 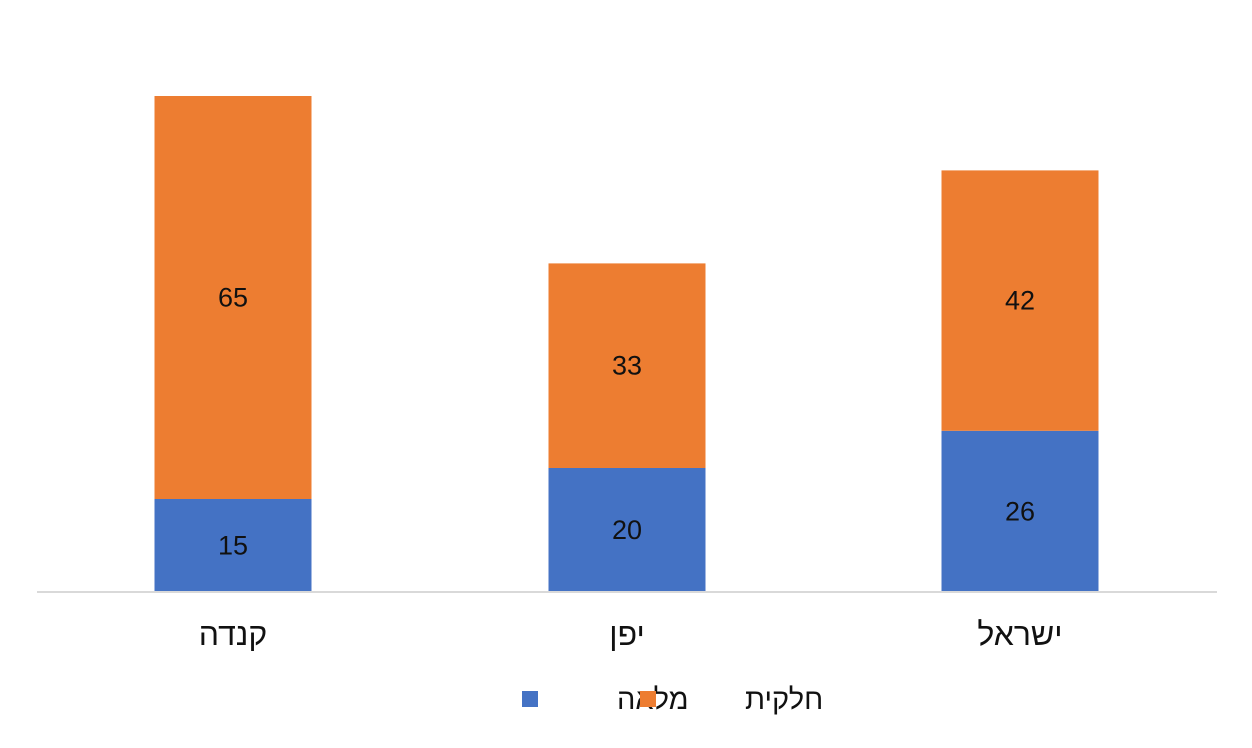 I want to click on bar-מלאה-קנדה, so click(x=233, y=545).